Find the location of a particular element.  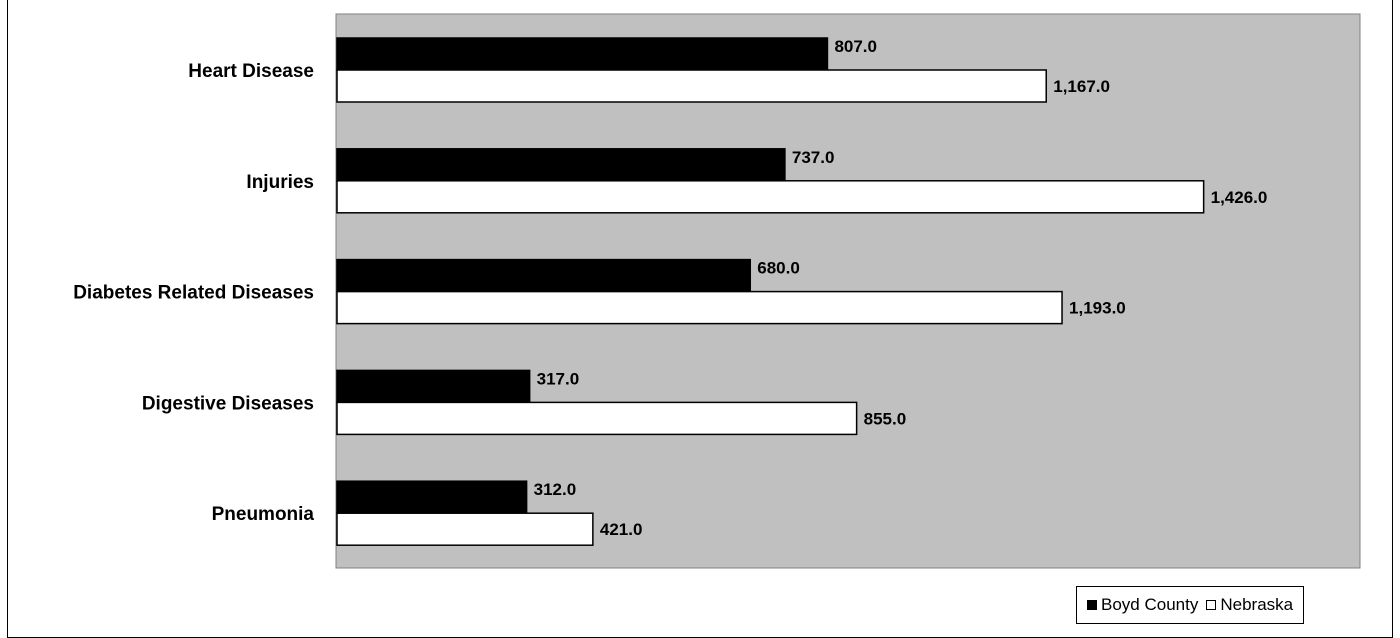

category-label-diabetes-related-diseases: Diabetes Related Diseases is located at coordinates (193, 293).